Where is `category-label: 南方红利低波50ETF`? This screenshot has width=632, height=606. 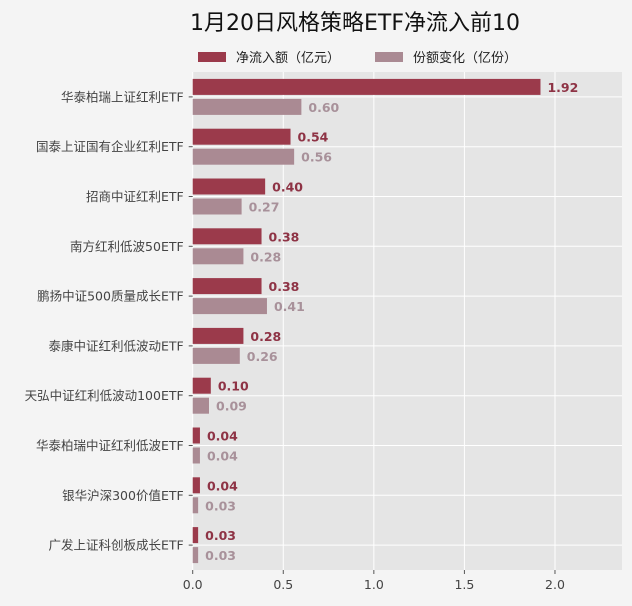
category-label: 南方红利低波50ETF is located at coordinates (127, 246).